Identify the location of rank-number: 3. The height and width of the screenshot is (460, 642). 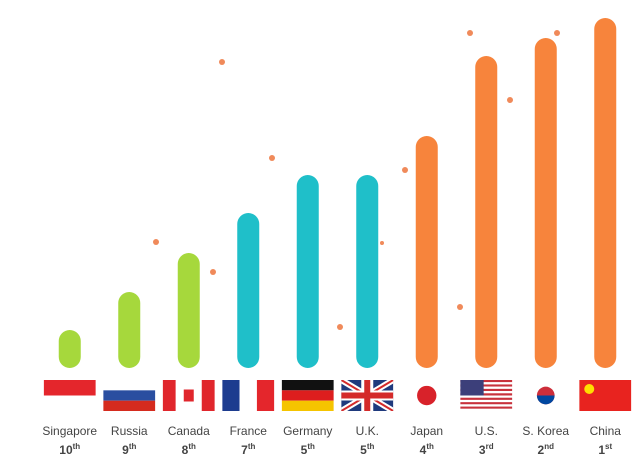
(482, 450).